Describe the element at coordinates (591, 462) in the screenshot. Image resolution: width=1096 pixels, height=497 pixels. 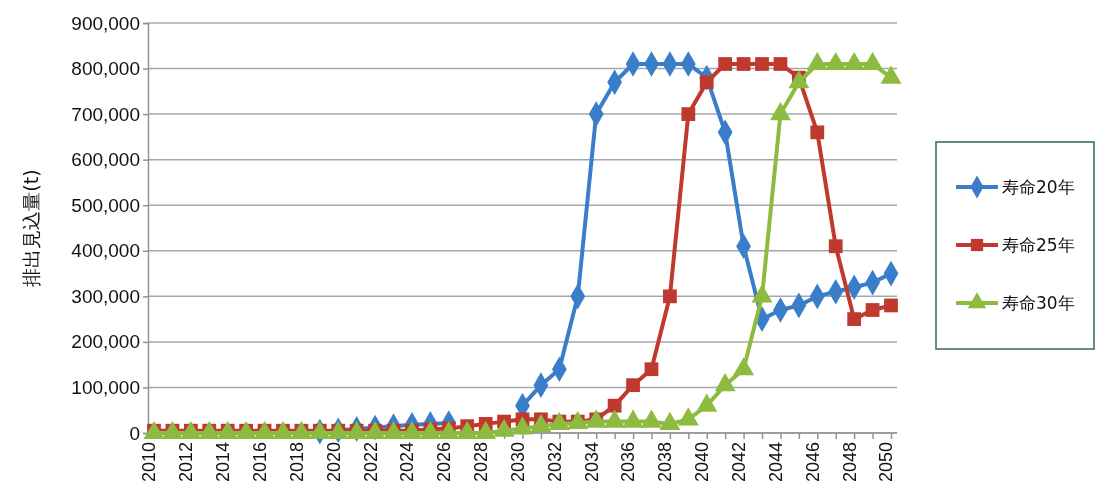
I see `x-tick-label: 2034` at that location.